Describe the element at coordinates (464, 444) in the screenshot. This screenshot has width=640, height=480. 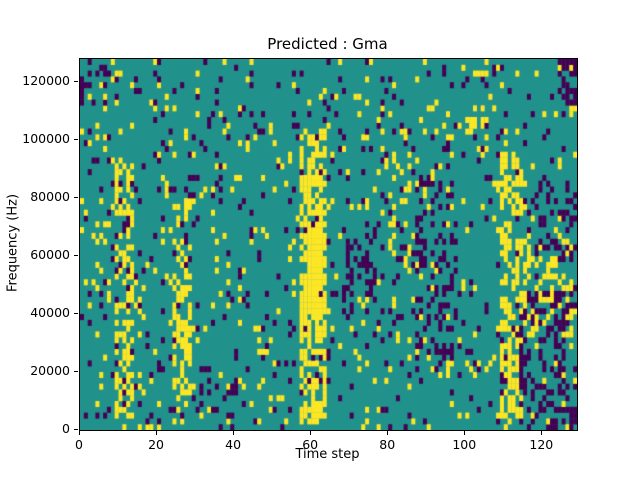
I see `x-tick-label: 100` at that location.